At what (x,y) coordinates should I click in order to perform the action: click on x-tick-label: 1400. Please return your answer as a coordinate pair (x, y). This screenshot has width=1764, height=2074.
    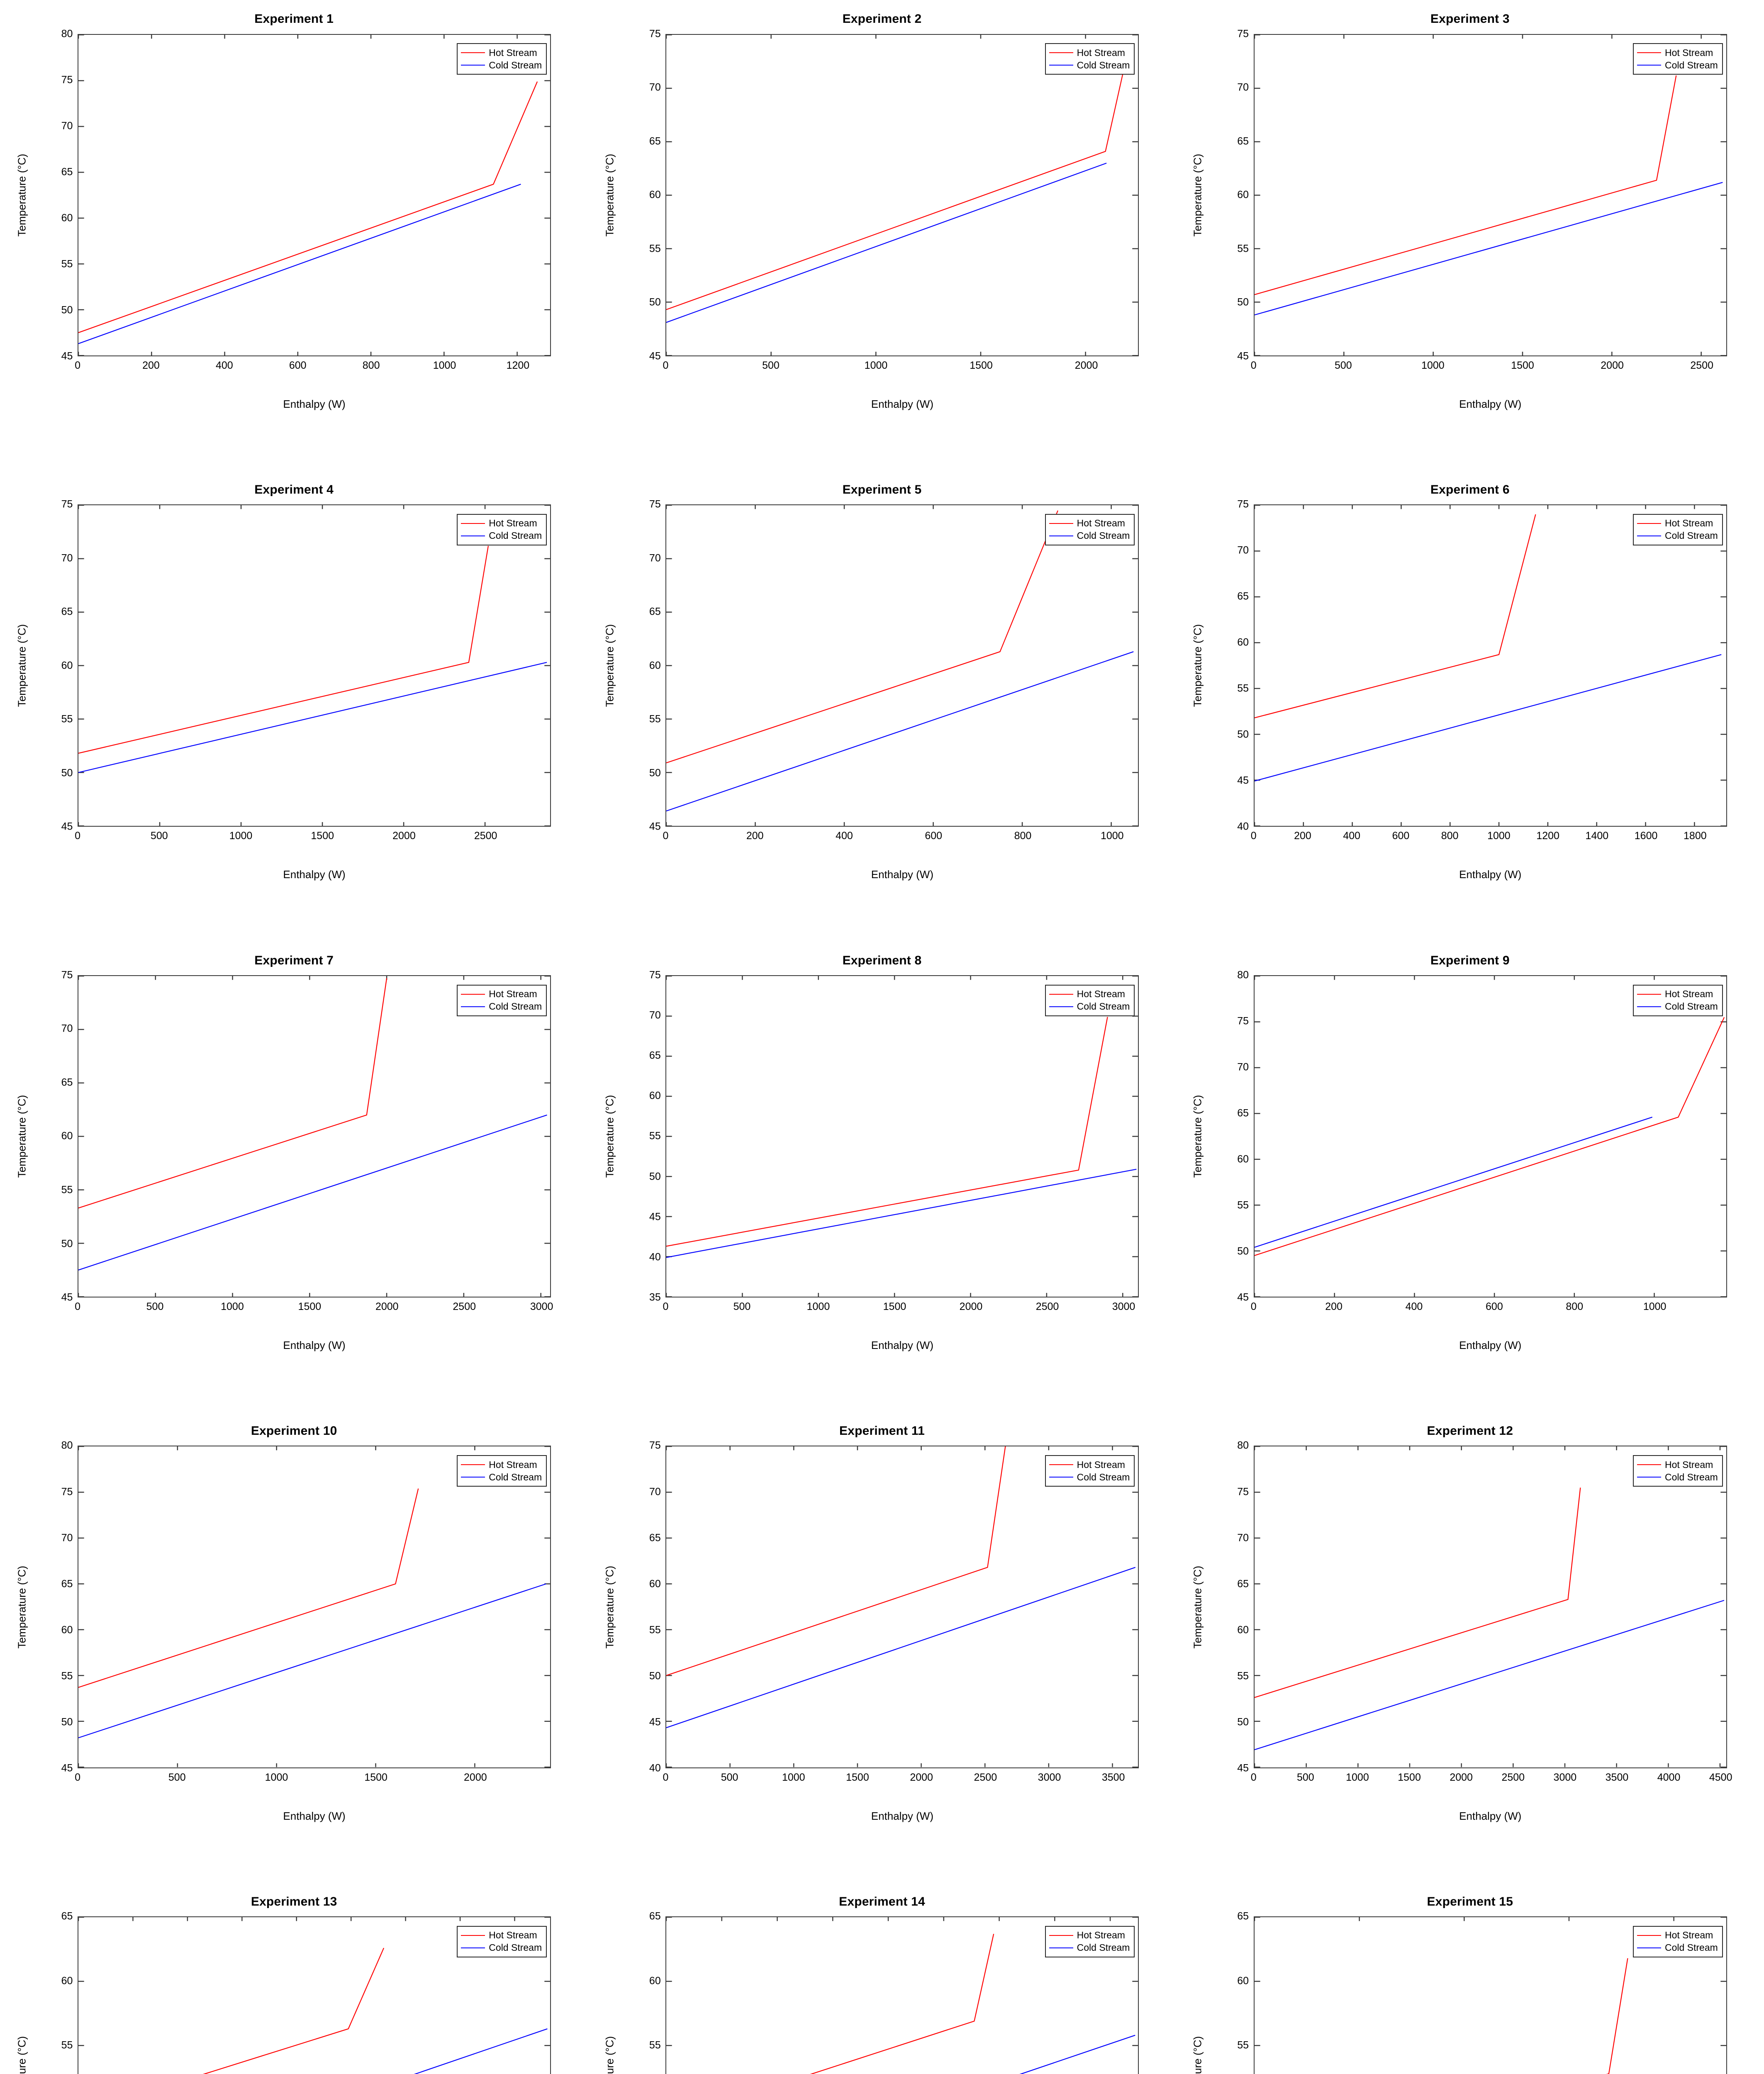
    Looking at the image, I should click on (1597, 836).